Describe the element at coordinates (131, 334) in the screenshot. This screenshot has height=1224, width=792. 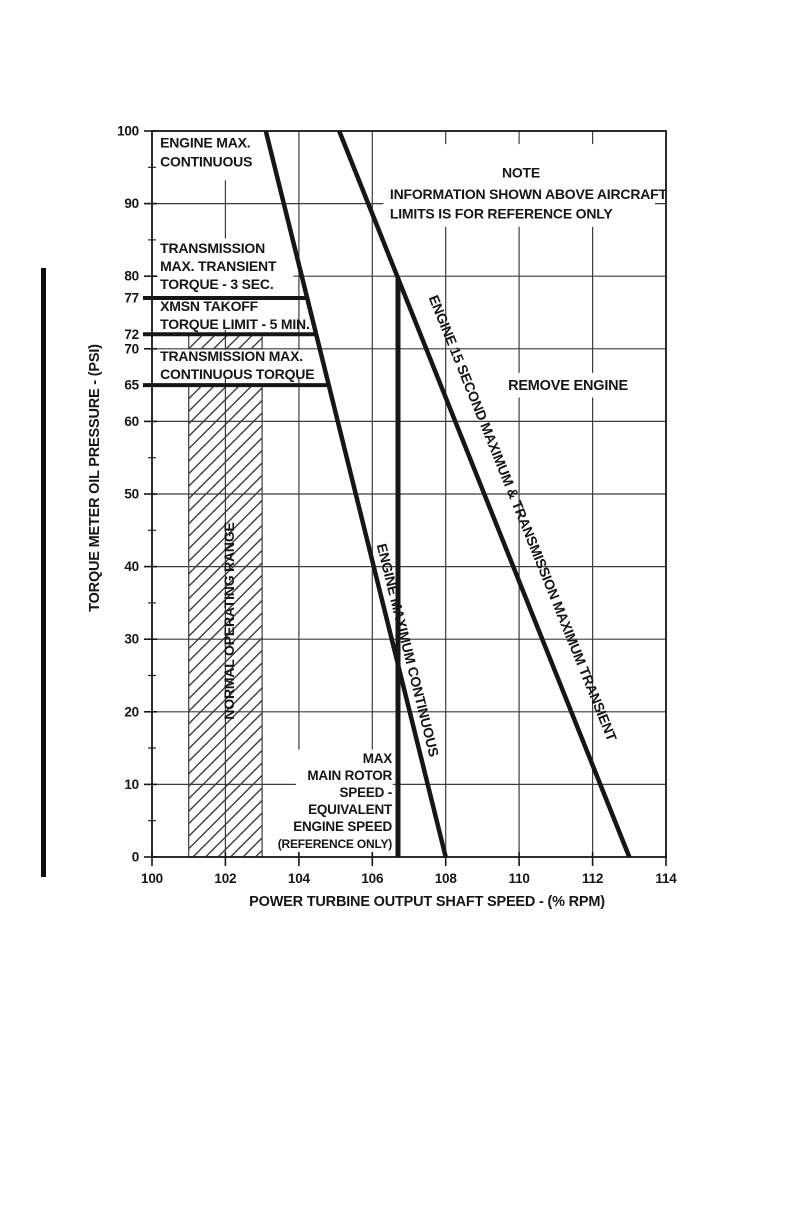
I see `y-tick-label-72: 72` at that location.